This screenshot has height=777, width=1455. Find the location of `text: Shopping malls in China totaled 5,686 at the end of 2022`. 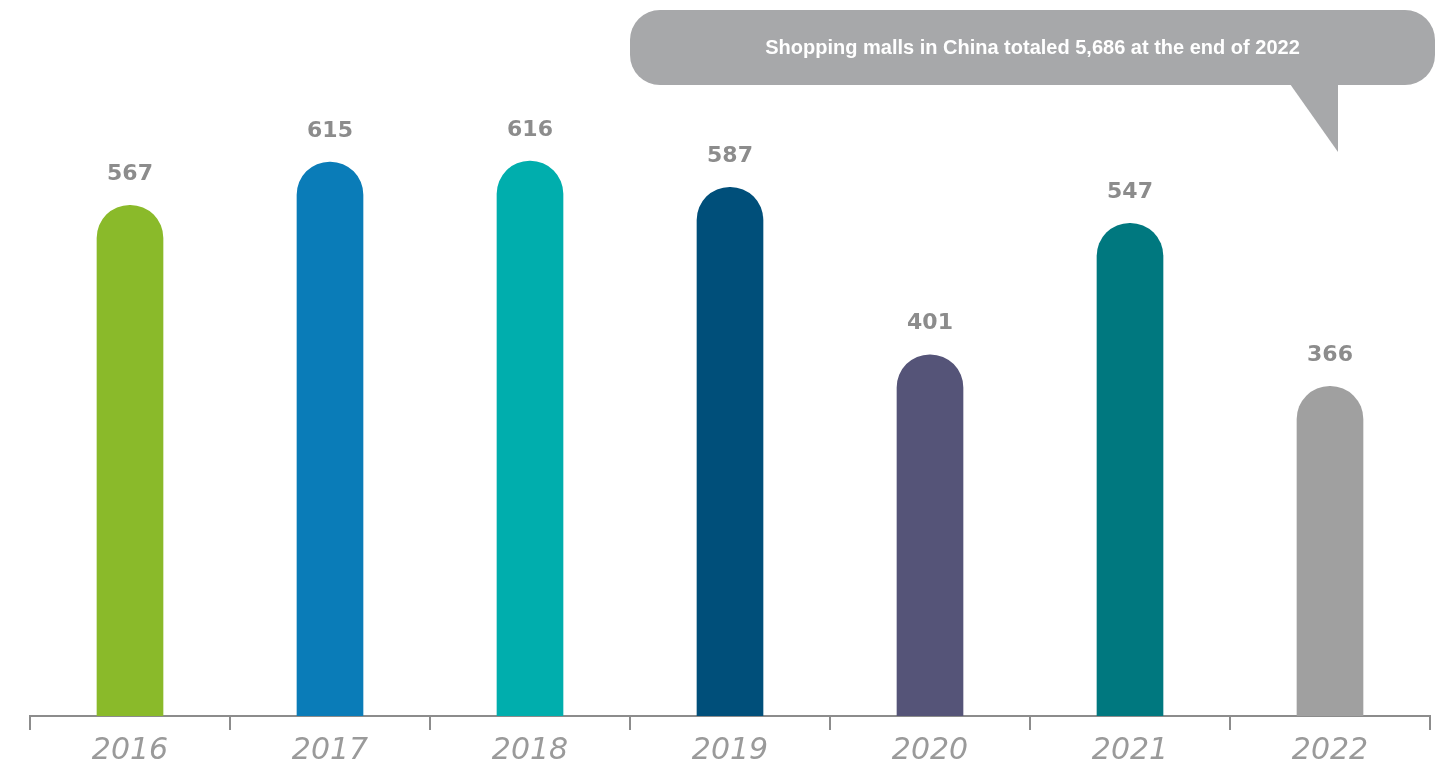

text: Shopping malls in China totaled 5,686 at the end of 2022 is located at coordinates (1032, 47).